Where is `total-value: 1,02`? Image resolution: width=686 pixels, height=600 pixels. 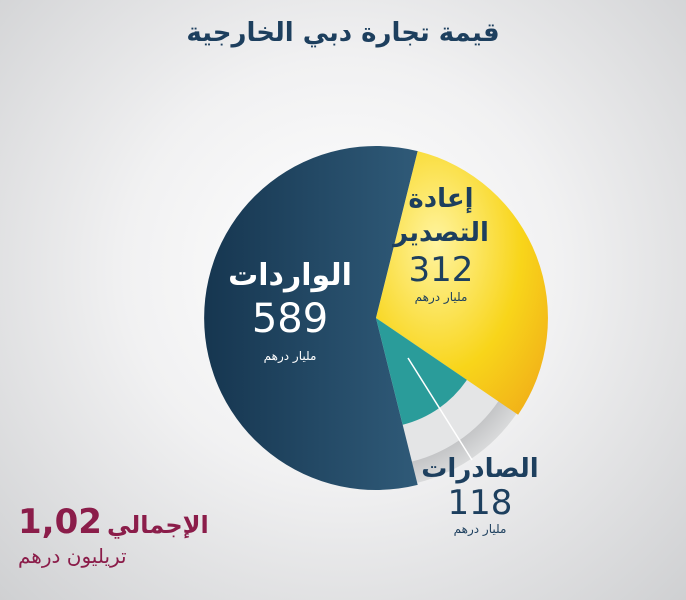 total-value: 1,02 is located at coordinates (60, 522).